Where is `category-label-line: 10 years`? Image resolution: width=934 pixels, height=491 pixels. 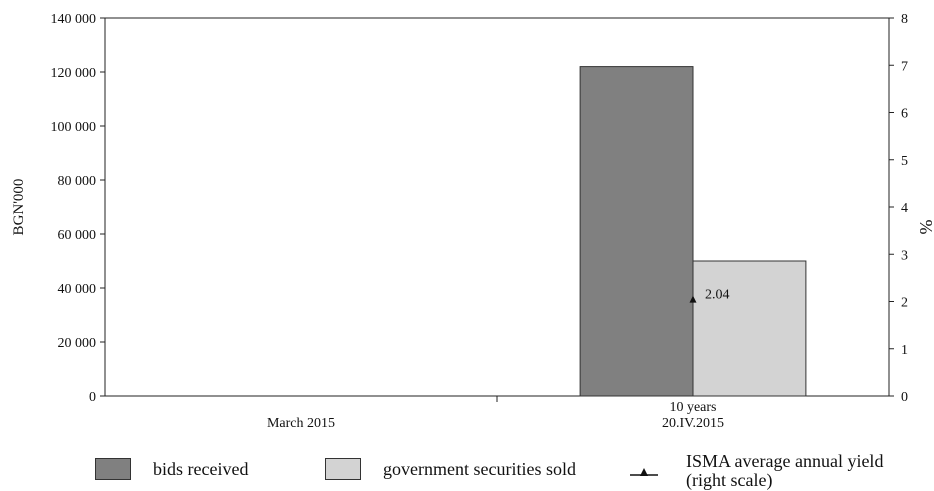 category-label-line: 10 years is located at coordinates (692, 407).